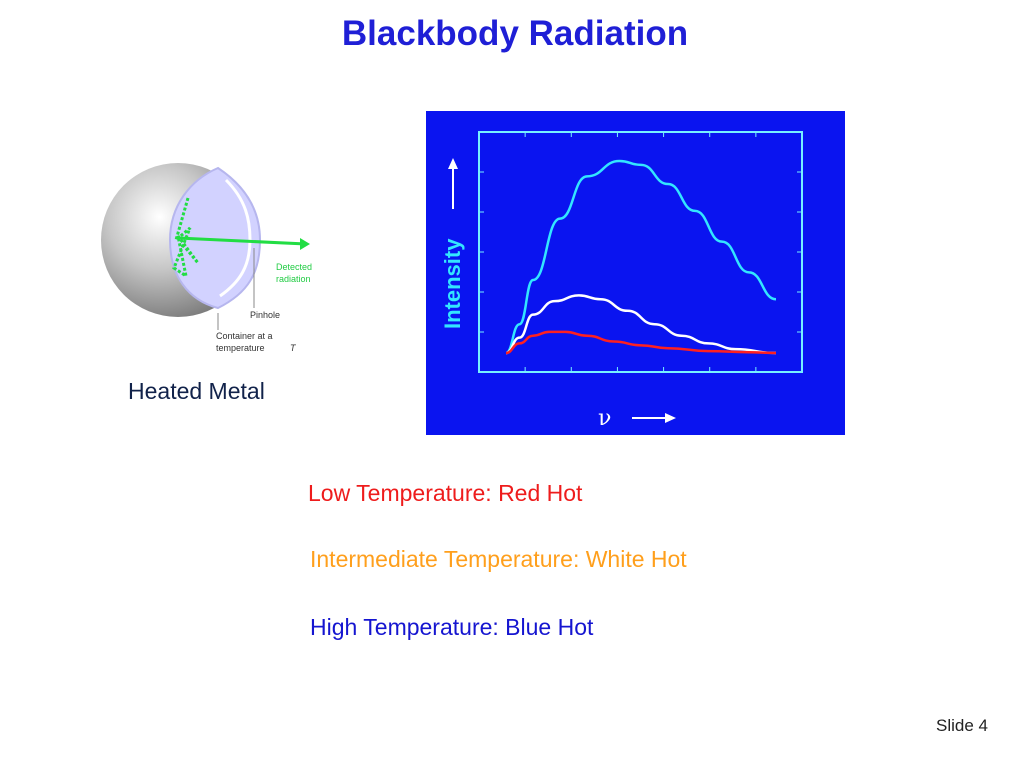 The height and width of the screenshot is (768, 1024). I want to click on spectrum-curves, so click(641, 257).